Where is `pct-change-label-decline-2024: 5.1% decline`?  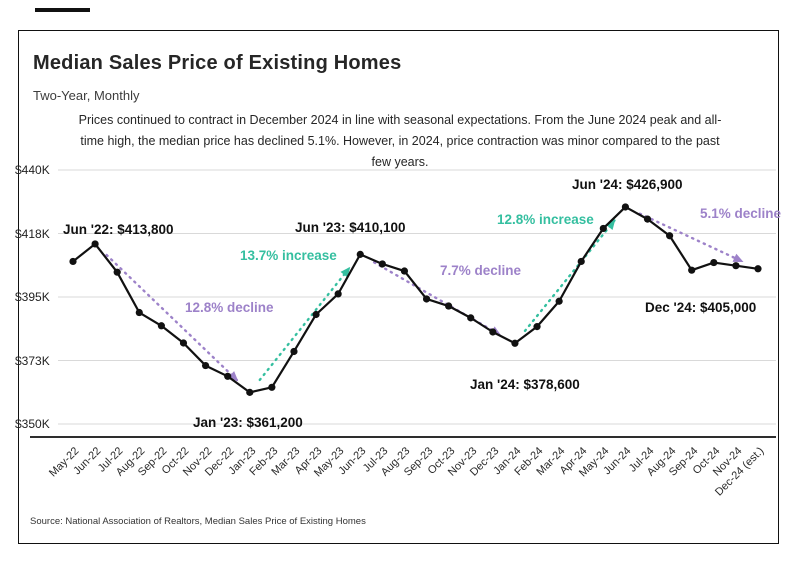 pct-change-label-decline-2024: 5.1% decline is located at coordinates (741, 213).